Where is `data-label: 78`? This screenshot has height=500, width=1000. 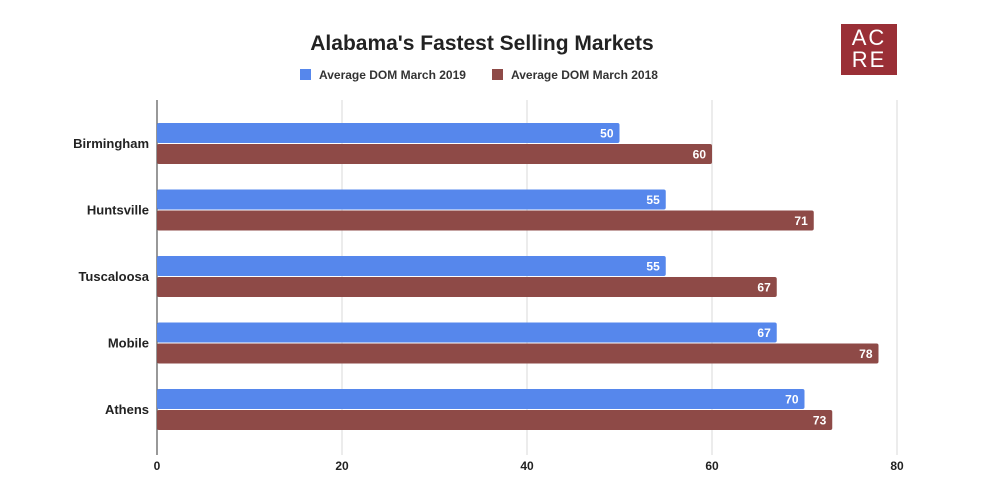
data-label: 78 is located at coordinates (866, 354).